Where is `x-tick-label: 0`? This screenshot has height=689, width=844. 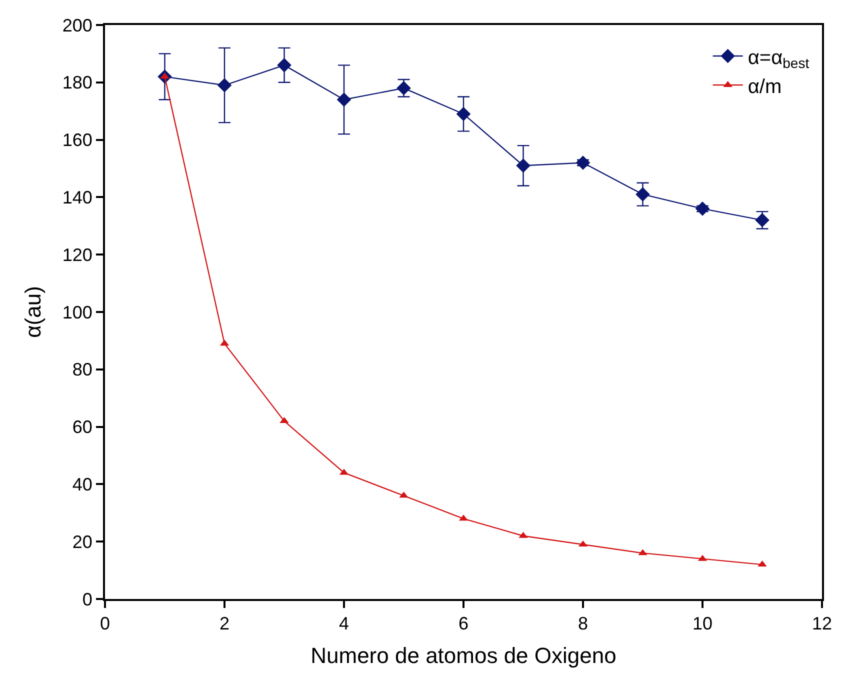
x-tick-label: 0 is located at coordinates (105, 624).